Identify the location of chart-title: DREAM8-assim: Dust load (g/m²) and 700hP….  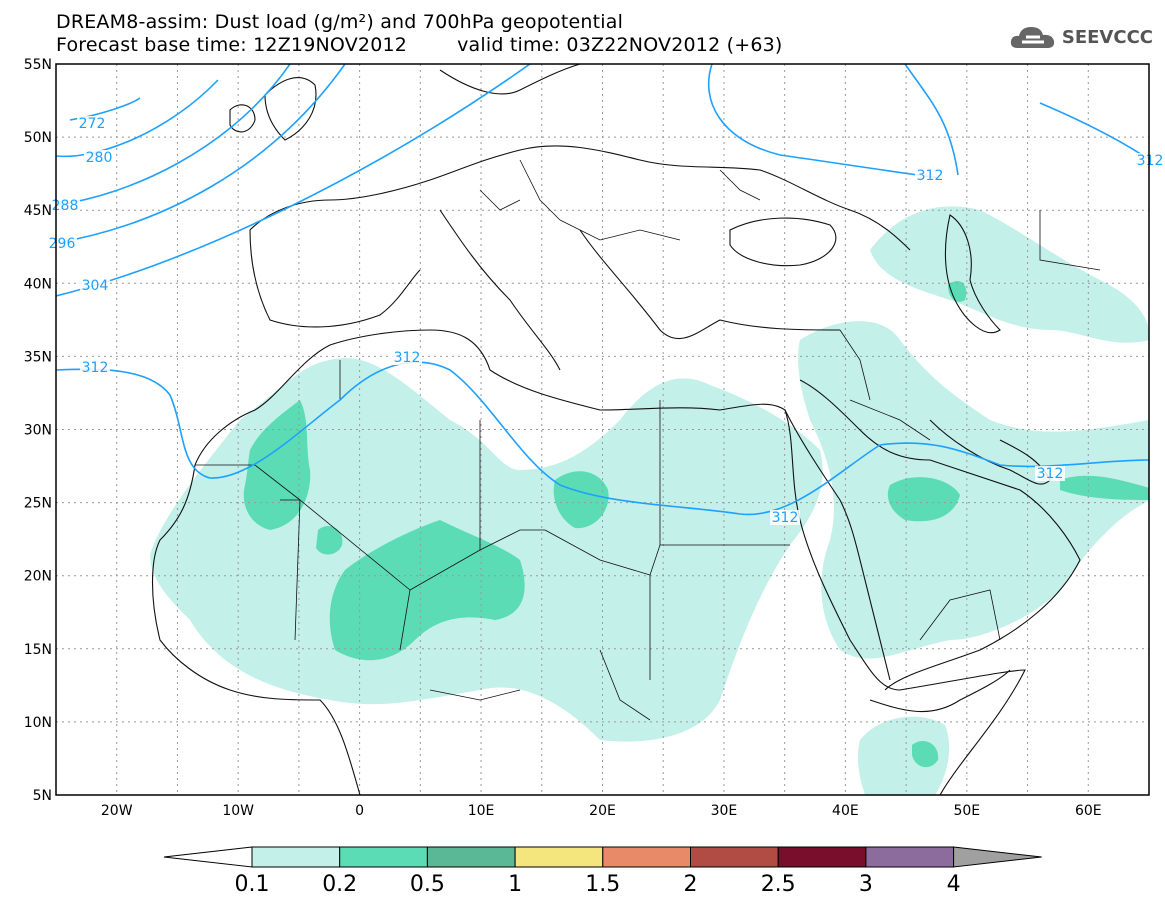
(340, 22).